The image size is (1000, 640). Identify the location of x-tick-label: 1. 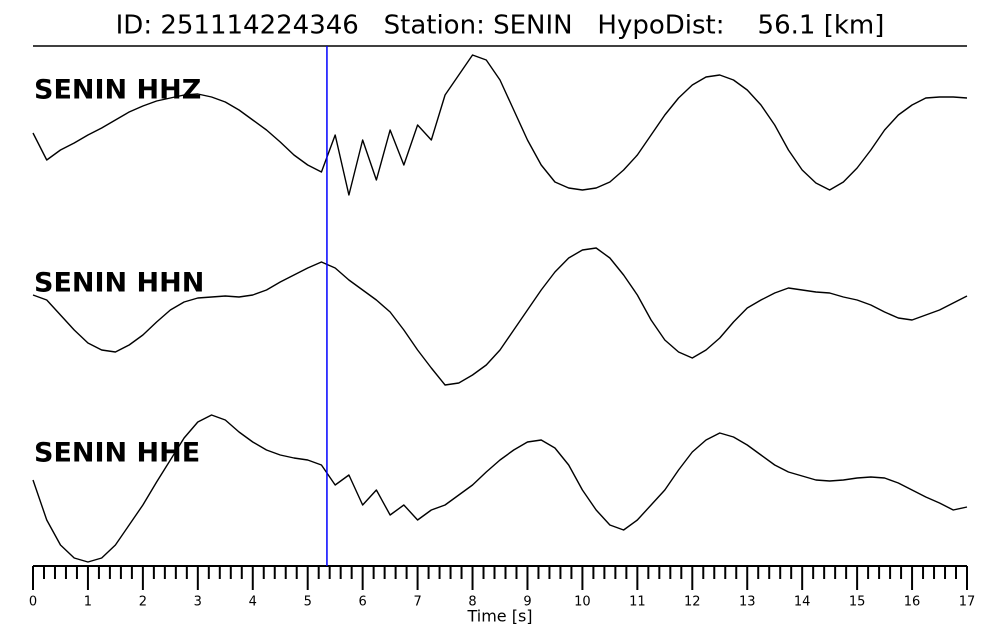
(88, 602).